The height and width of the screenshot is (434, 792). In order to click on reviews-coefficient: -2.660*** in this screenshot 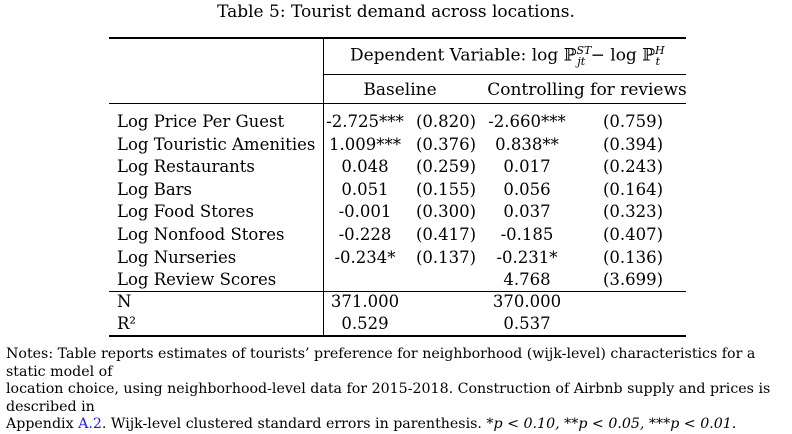, I will do `click(527, 121)`.